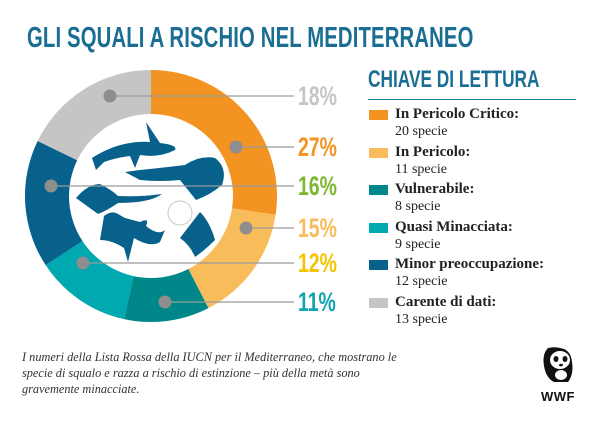 This screenshot has width=600, height=424. Describe the element at coordinates (473, 313) in the screenshot. I see `legend-item: Carente di dati: 13 specie` at that location.